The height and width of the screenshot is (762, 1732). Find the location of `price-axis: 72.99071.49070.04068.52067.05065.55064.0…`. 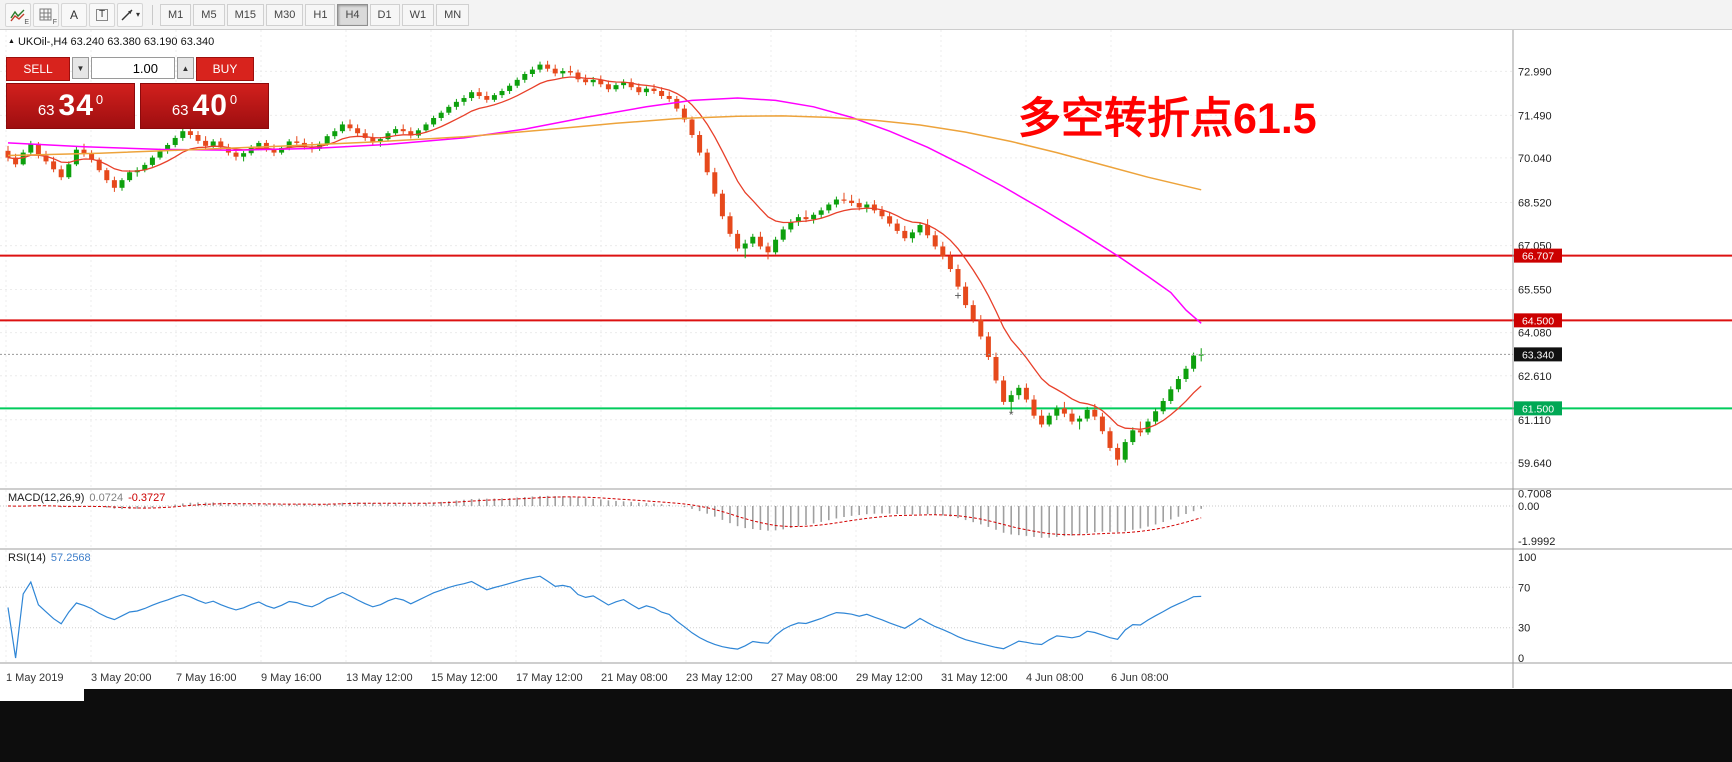

price-axis: 72.99071.49070.04068.52067.05065.55064.0… is located at coordinates (1536, 365).